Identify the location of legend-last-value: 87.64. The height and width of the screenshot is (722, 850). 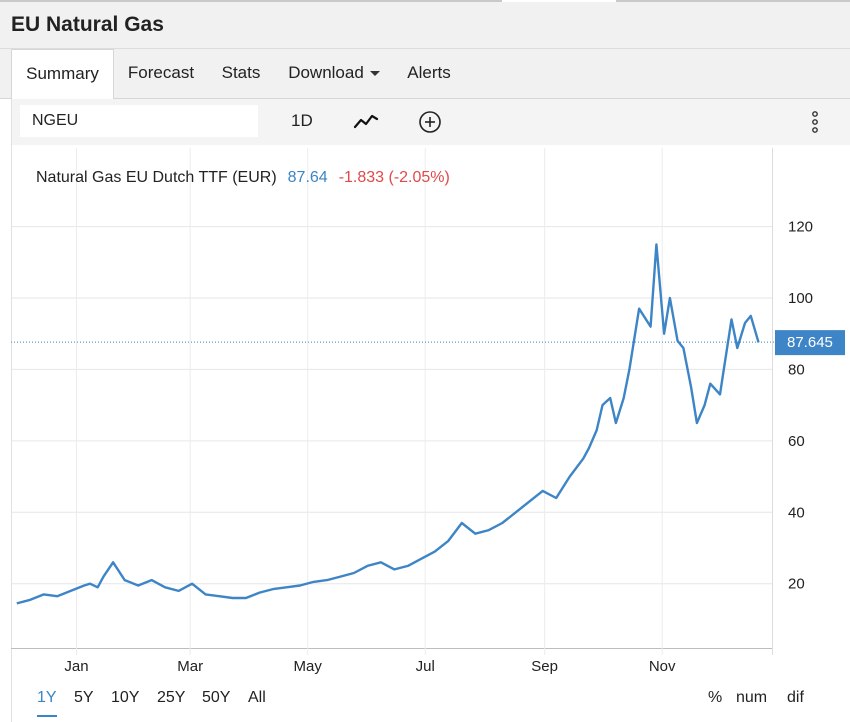
(307, 177).